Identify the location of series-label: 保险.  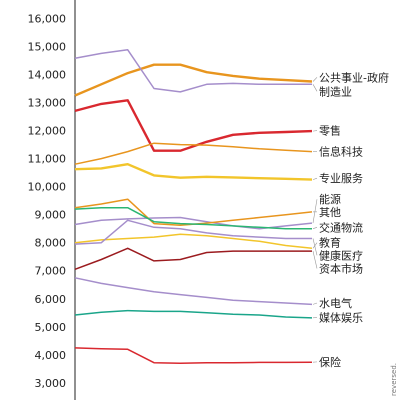
(330, 362).